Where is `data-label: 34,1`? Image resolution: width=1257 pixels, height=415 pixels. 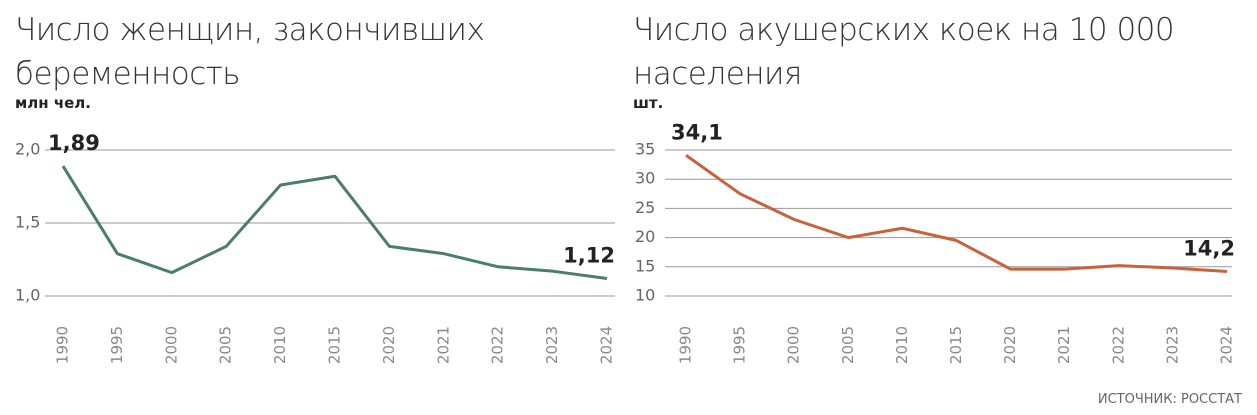 data-label: 34,1 is located at coordinates (697, 132).